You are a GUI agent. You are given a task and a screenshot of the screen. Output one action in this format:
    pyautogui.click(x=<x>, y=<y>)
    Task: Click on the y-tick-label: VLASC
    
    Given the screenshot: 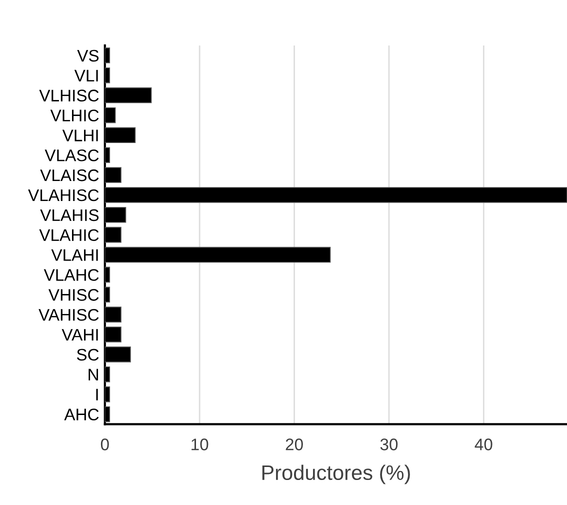 What is the action you would take?
    pyautogui.click(x=71, y=155)
    